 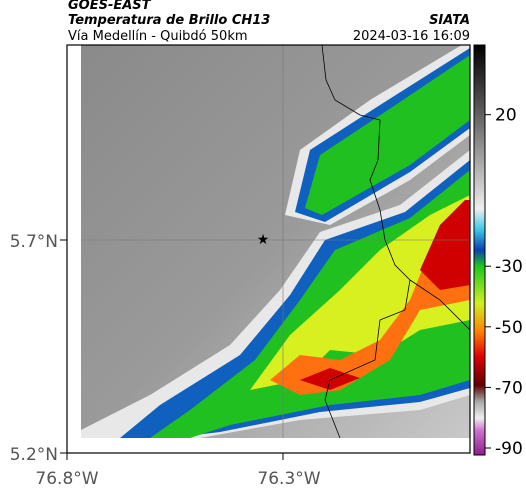 I want to click on title: GOES-EAST, so click(x=110, y=6).